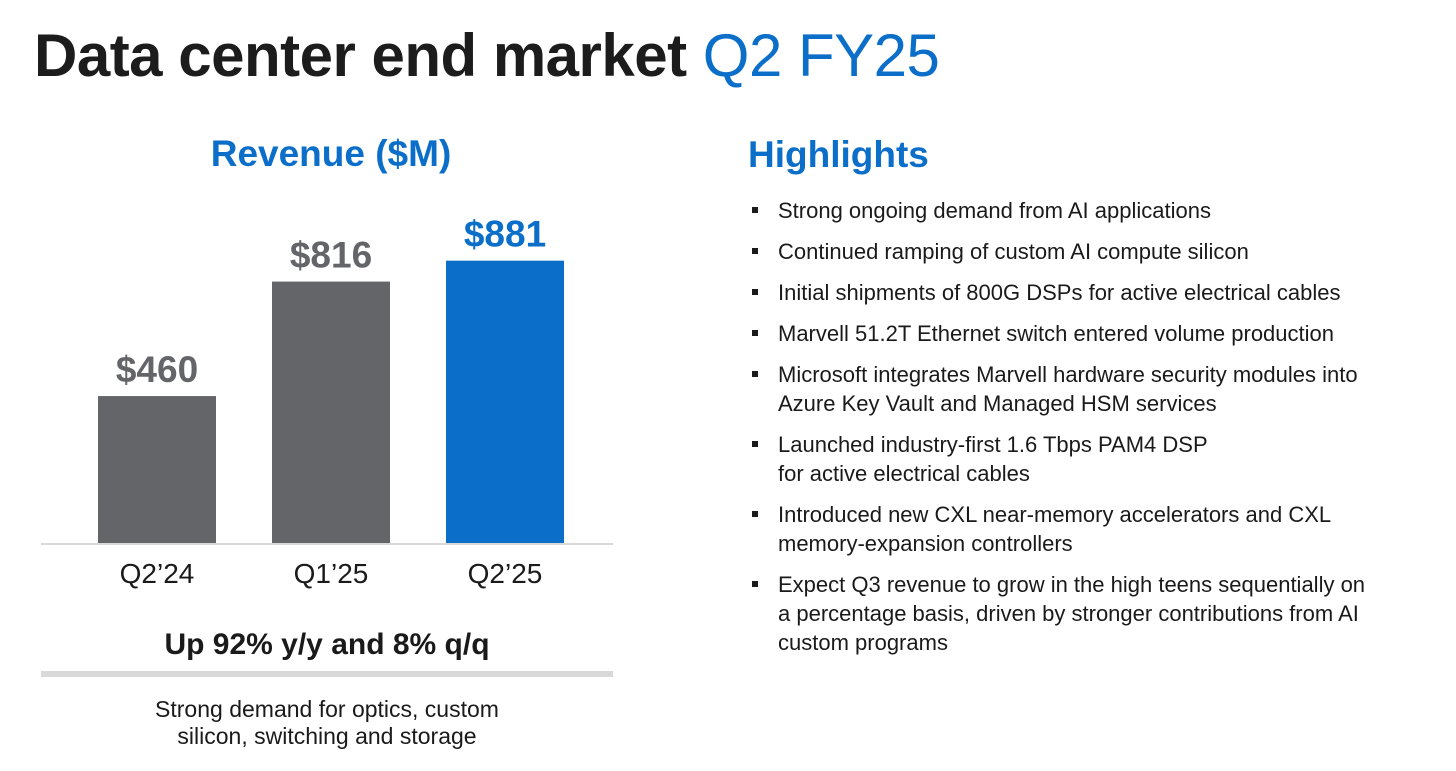  What do you see at coordinates (360, 55) in the screenshot?
I see `page-title-main: Data center end market` at bounding box center [360, 55].